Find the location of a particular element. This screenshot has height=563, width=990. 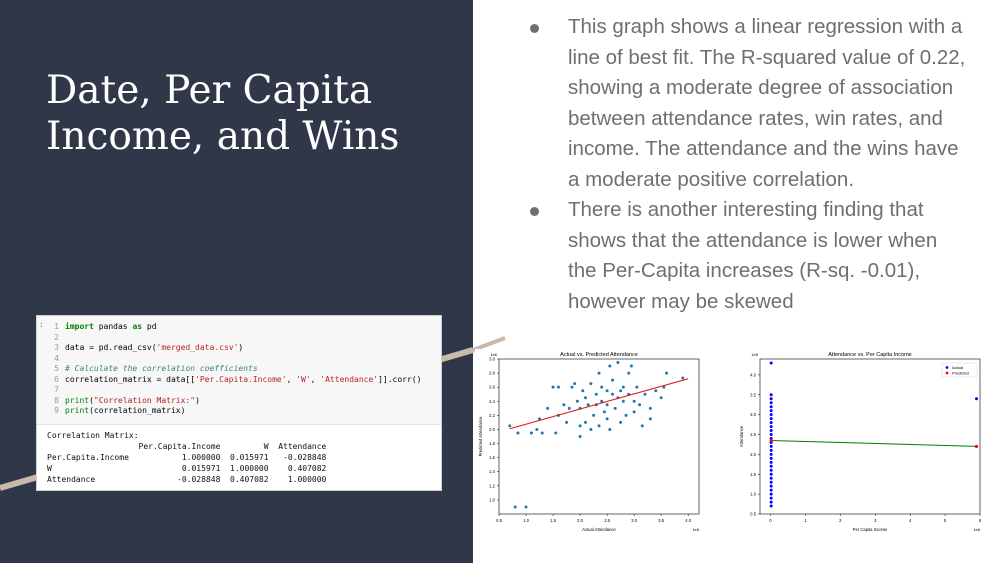

y-tick-label: 2.4 is located at coordinates (492, 401).